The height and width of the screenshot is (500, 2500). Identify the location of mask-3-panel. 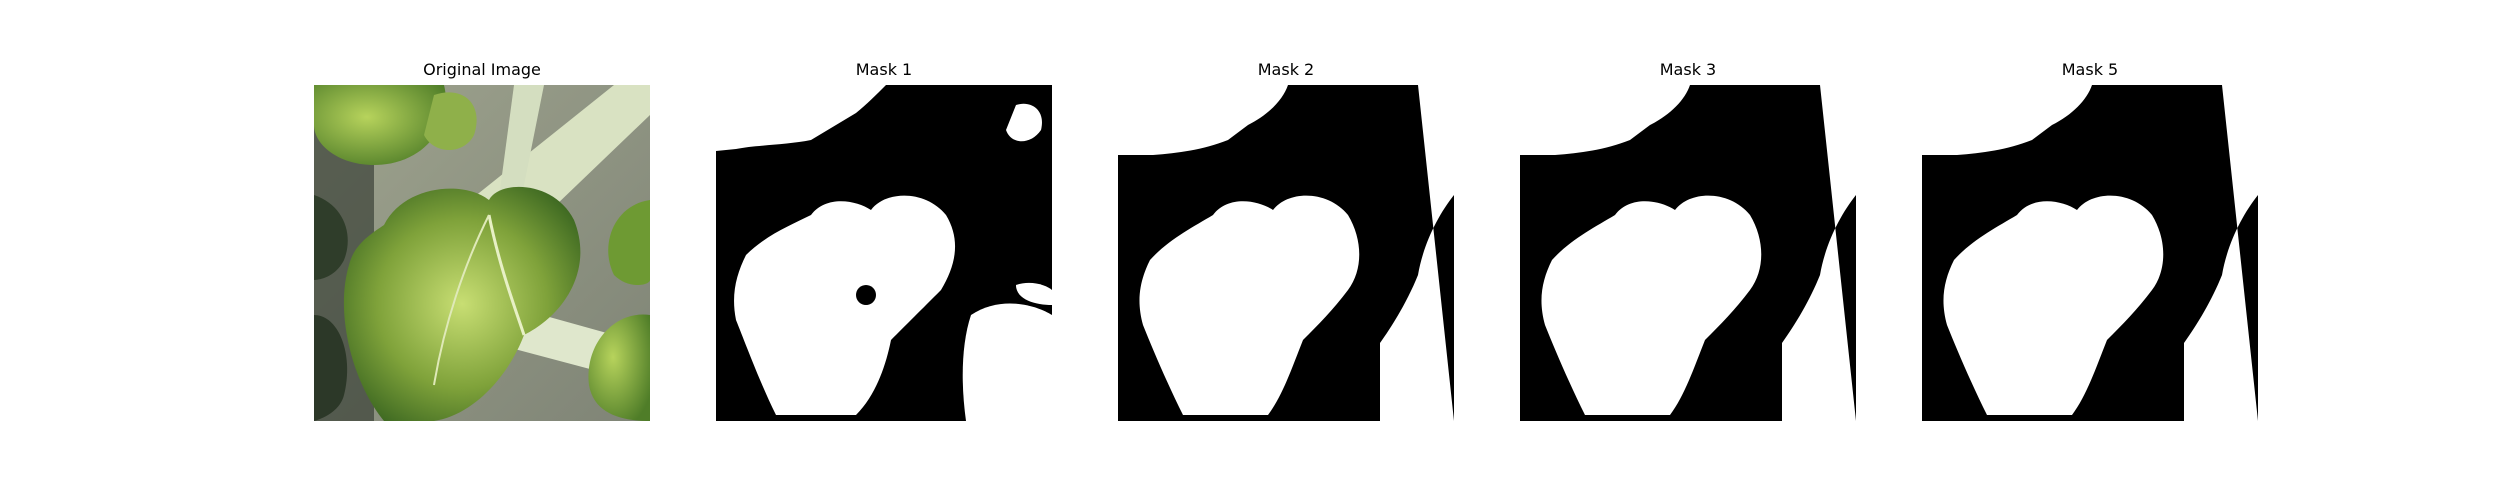
(1688, 253).